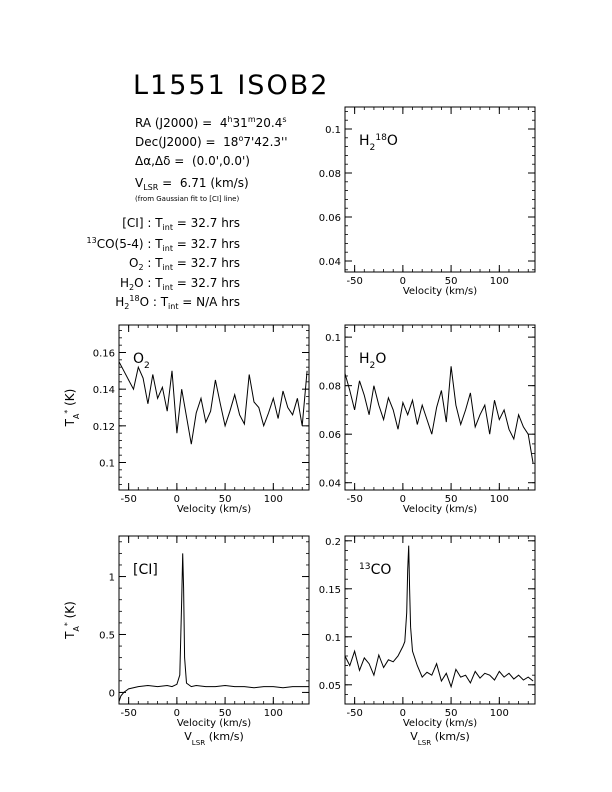 The image size is (612, 792). Describe the element at coordinates (145, 570) in the screenshot. I see `panel-label: [CI]` at that location.